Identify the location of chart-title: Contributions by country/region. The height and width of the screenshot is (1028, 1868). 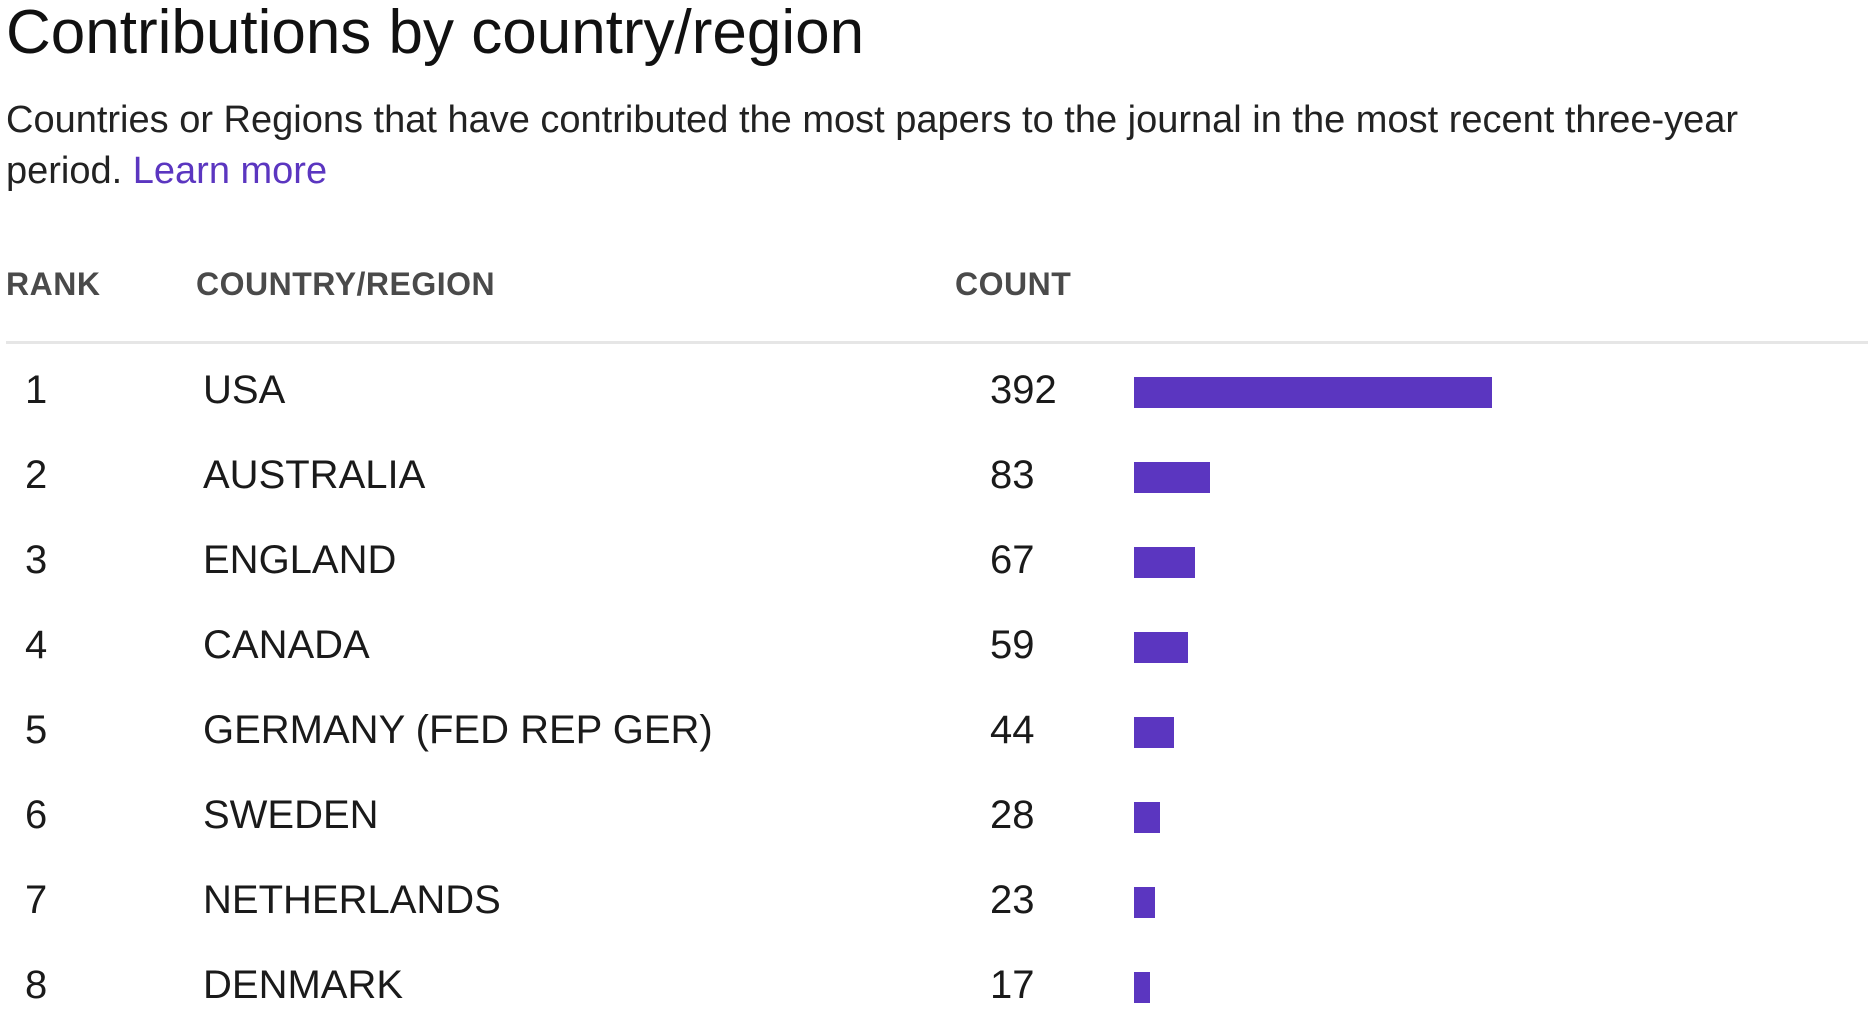
(435, 33).